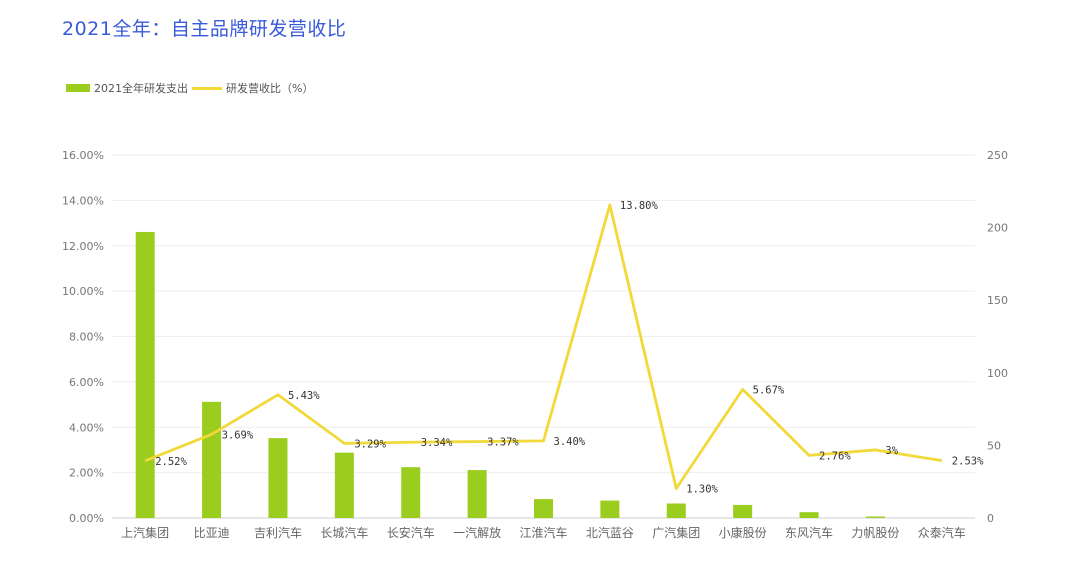  Describe the element at coordinates (141, 88) in the screenshot. I see `legend-bar-label: 2021全年研发支出` at that location.